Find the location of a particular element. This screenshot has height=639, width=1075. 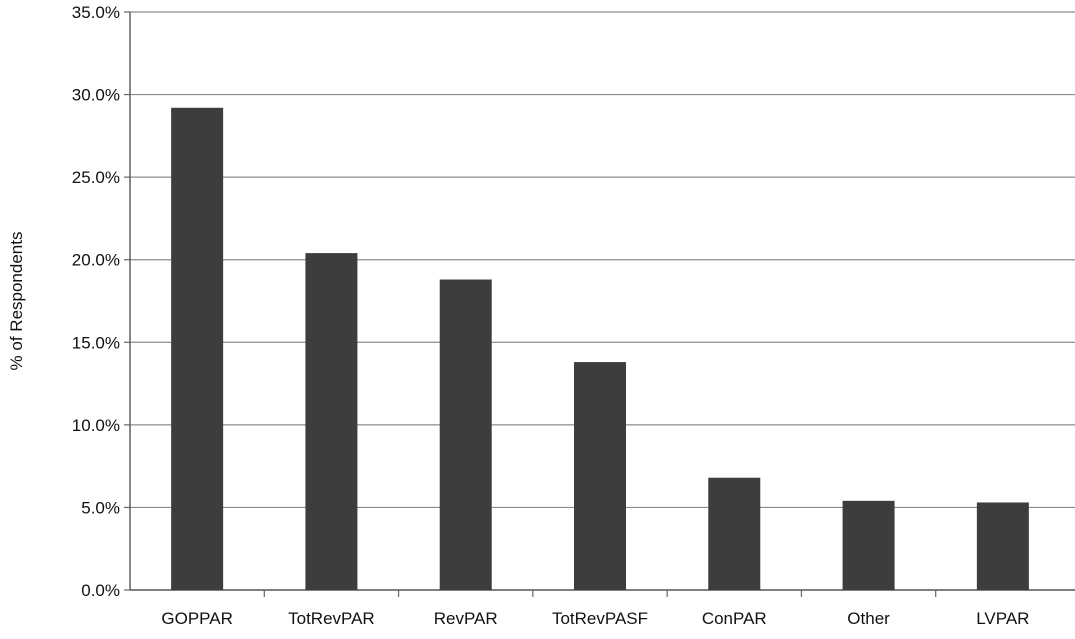

y-tick-label: 35.0% is located at coordinates (96, 12).